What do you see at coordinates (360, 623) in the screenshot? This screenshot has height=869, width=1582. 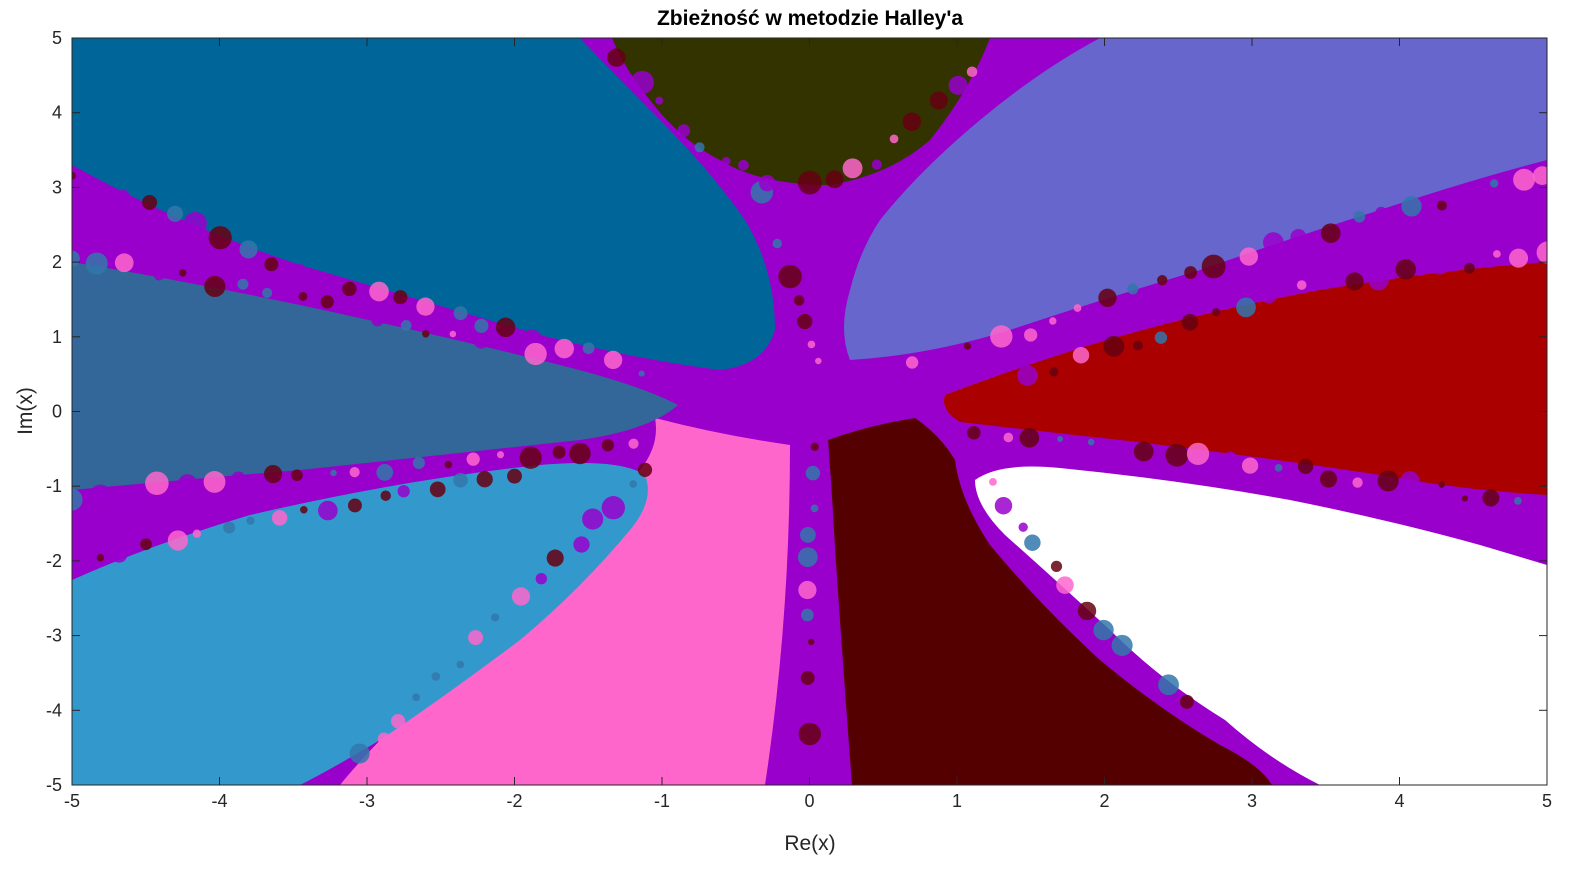 I see `region-lower-left` at bounding box center [360, 623].